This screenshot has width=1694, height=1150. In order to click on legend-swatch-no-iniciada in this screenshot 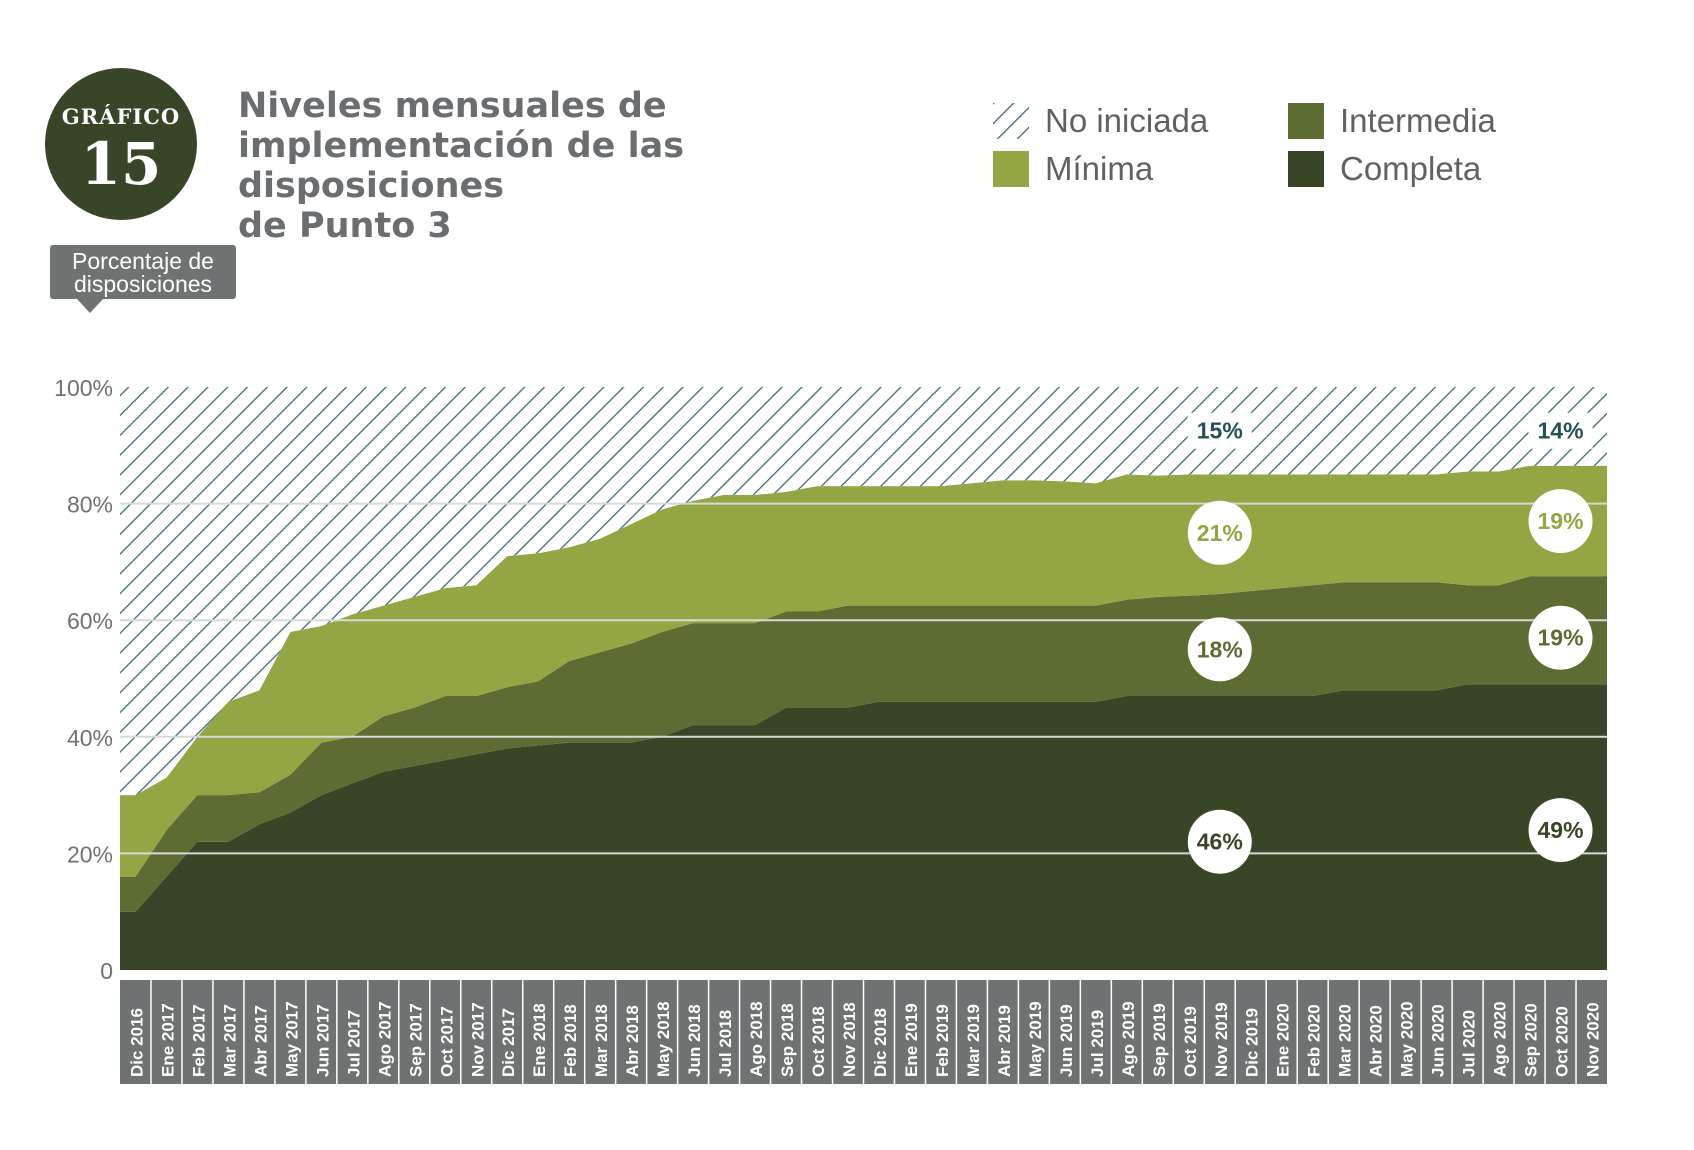, I will do `click(1011, 121)`.